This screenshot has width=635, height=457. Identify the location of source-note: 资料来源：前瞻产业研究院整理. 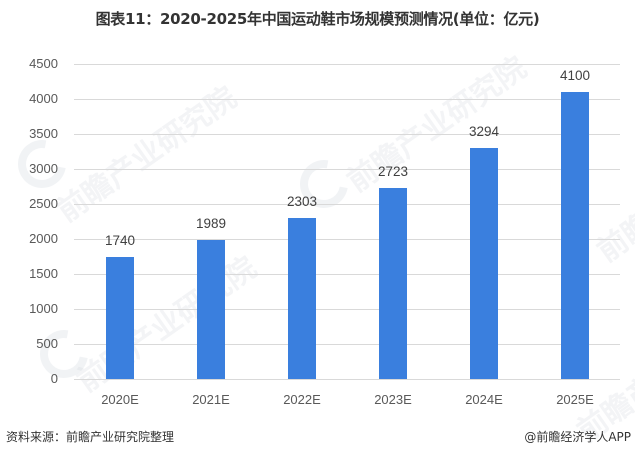
(90, 437).